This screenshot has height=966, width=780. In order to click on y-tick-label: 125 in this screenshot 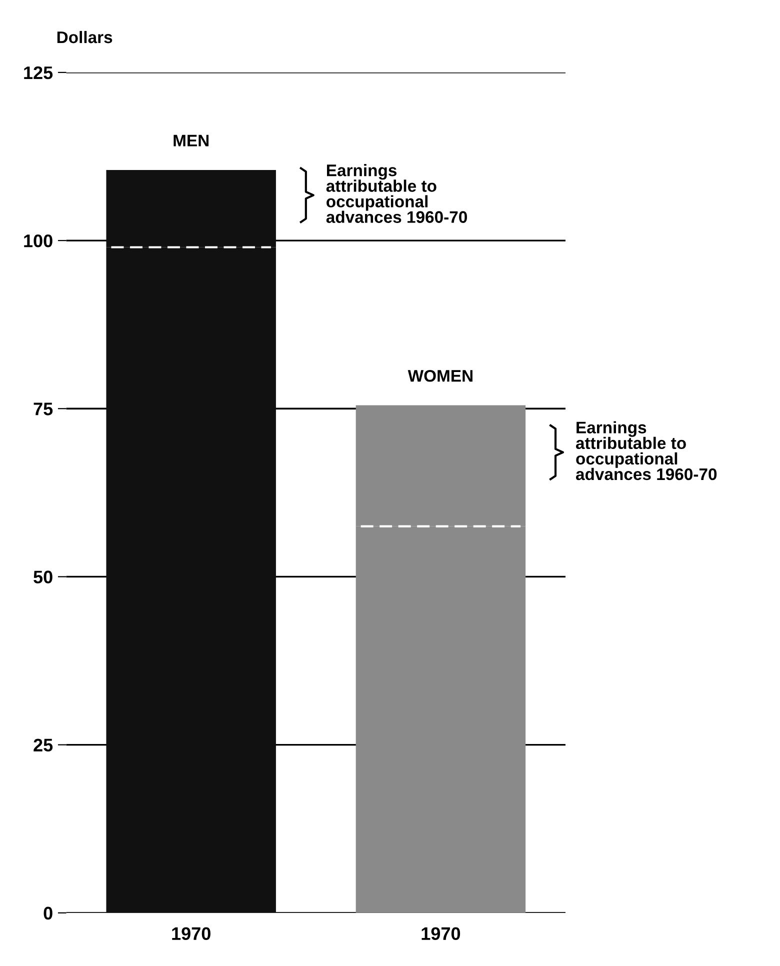, I will do `click(38, 73)`.